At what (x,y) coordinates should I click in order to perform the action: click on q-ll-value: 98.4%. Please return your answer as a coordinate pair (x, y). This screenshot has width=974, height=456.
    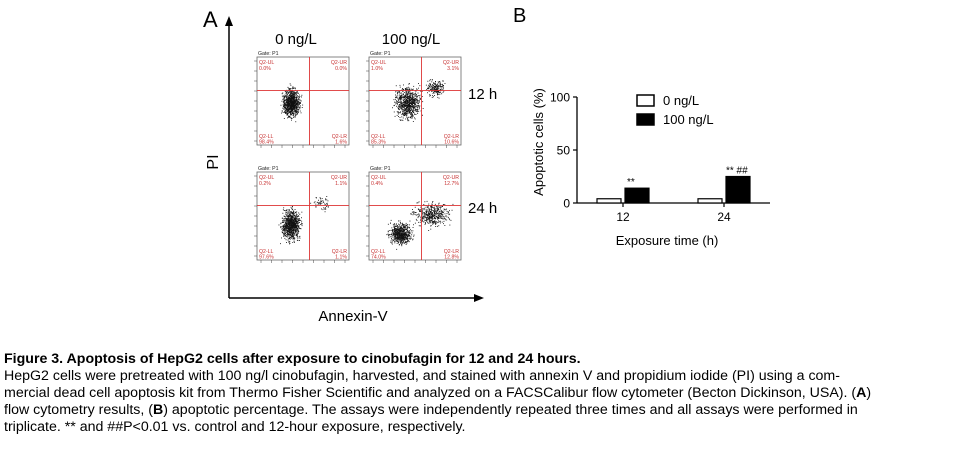
    Looking at the image, I should click on (266, 143).